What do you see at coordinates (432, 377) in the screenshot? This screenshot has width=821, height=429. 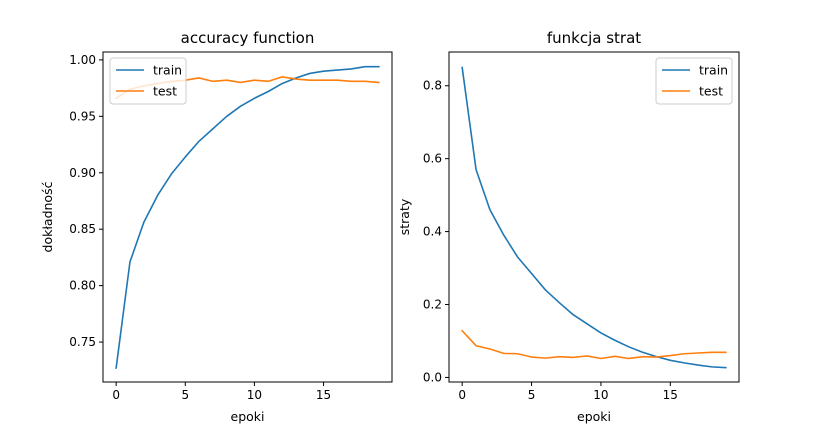 I see `y-tick-label: 0.0` at bounding box center [432, 377].